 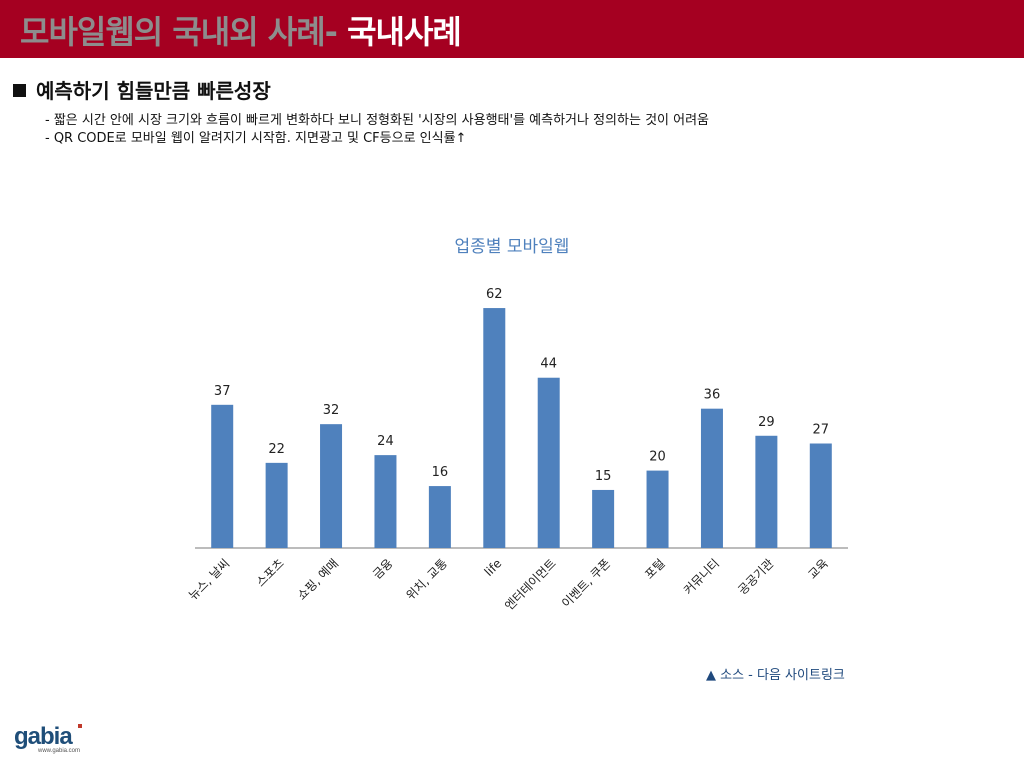 What do you see at coordinates (440, 472) in the screenshot?
I see `data-label: 16` at bounding box center [440, 472].